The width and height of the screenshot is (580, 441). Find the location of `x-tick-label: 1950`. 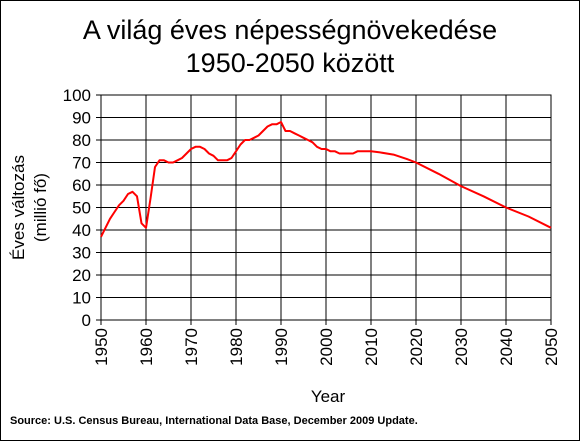

x-tick-label: 1950 is located at coordinates (101, 347).